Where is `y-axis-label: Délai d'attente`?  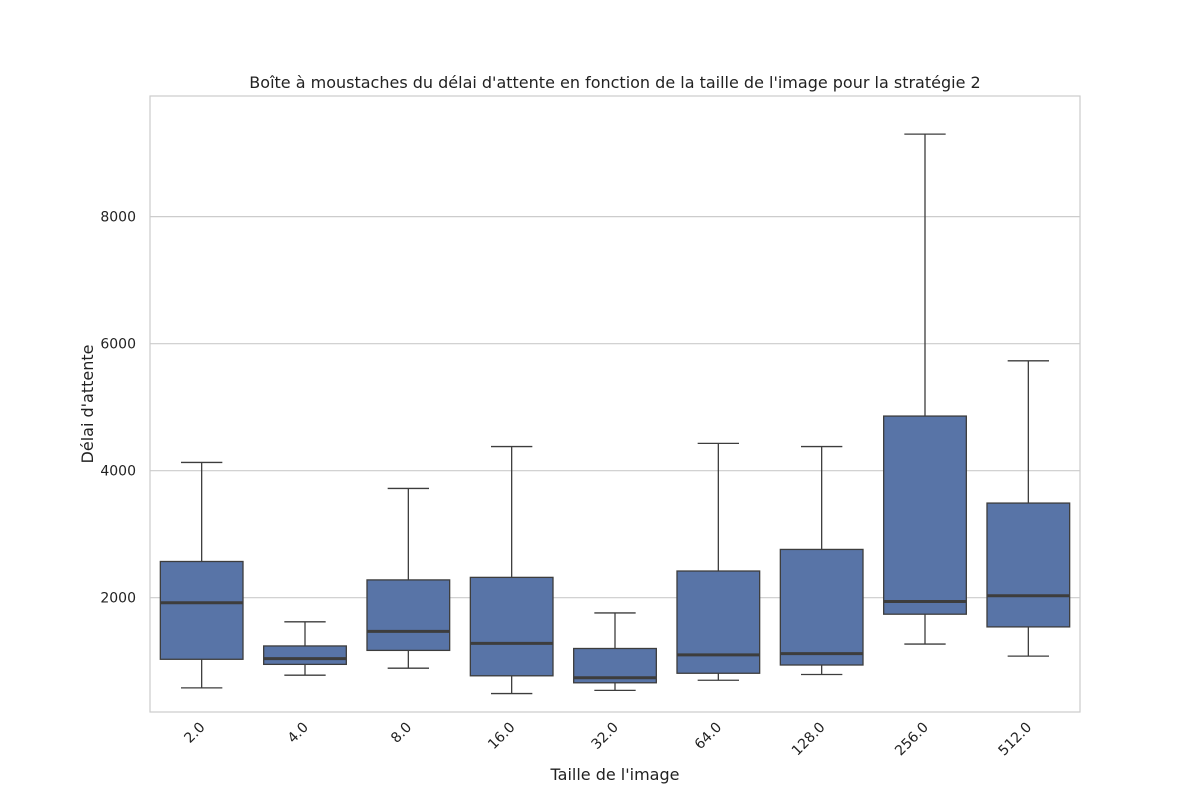
y-axis-label: Délai d'attente is located at coordinates (87, 404).